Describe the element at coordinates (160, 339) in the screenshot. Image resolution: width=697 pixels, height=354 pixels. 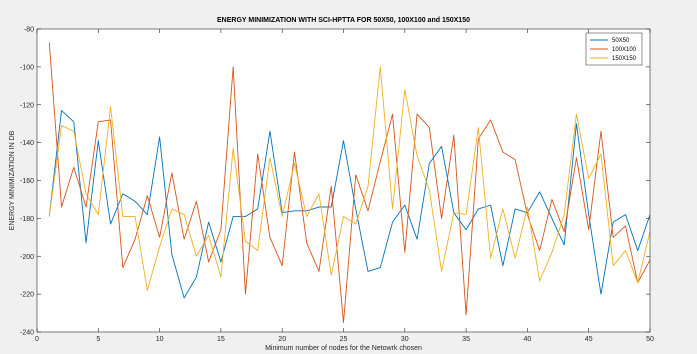
I see `x-tick-label: 10` at that location.